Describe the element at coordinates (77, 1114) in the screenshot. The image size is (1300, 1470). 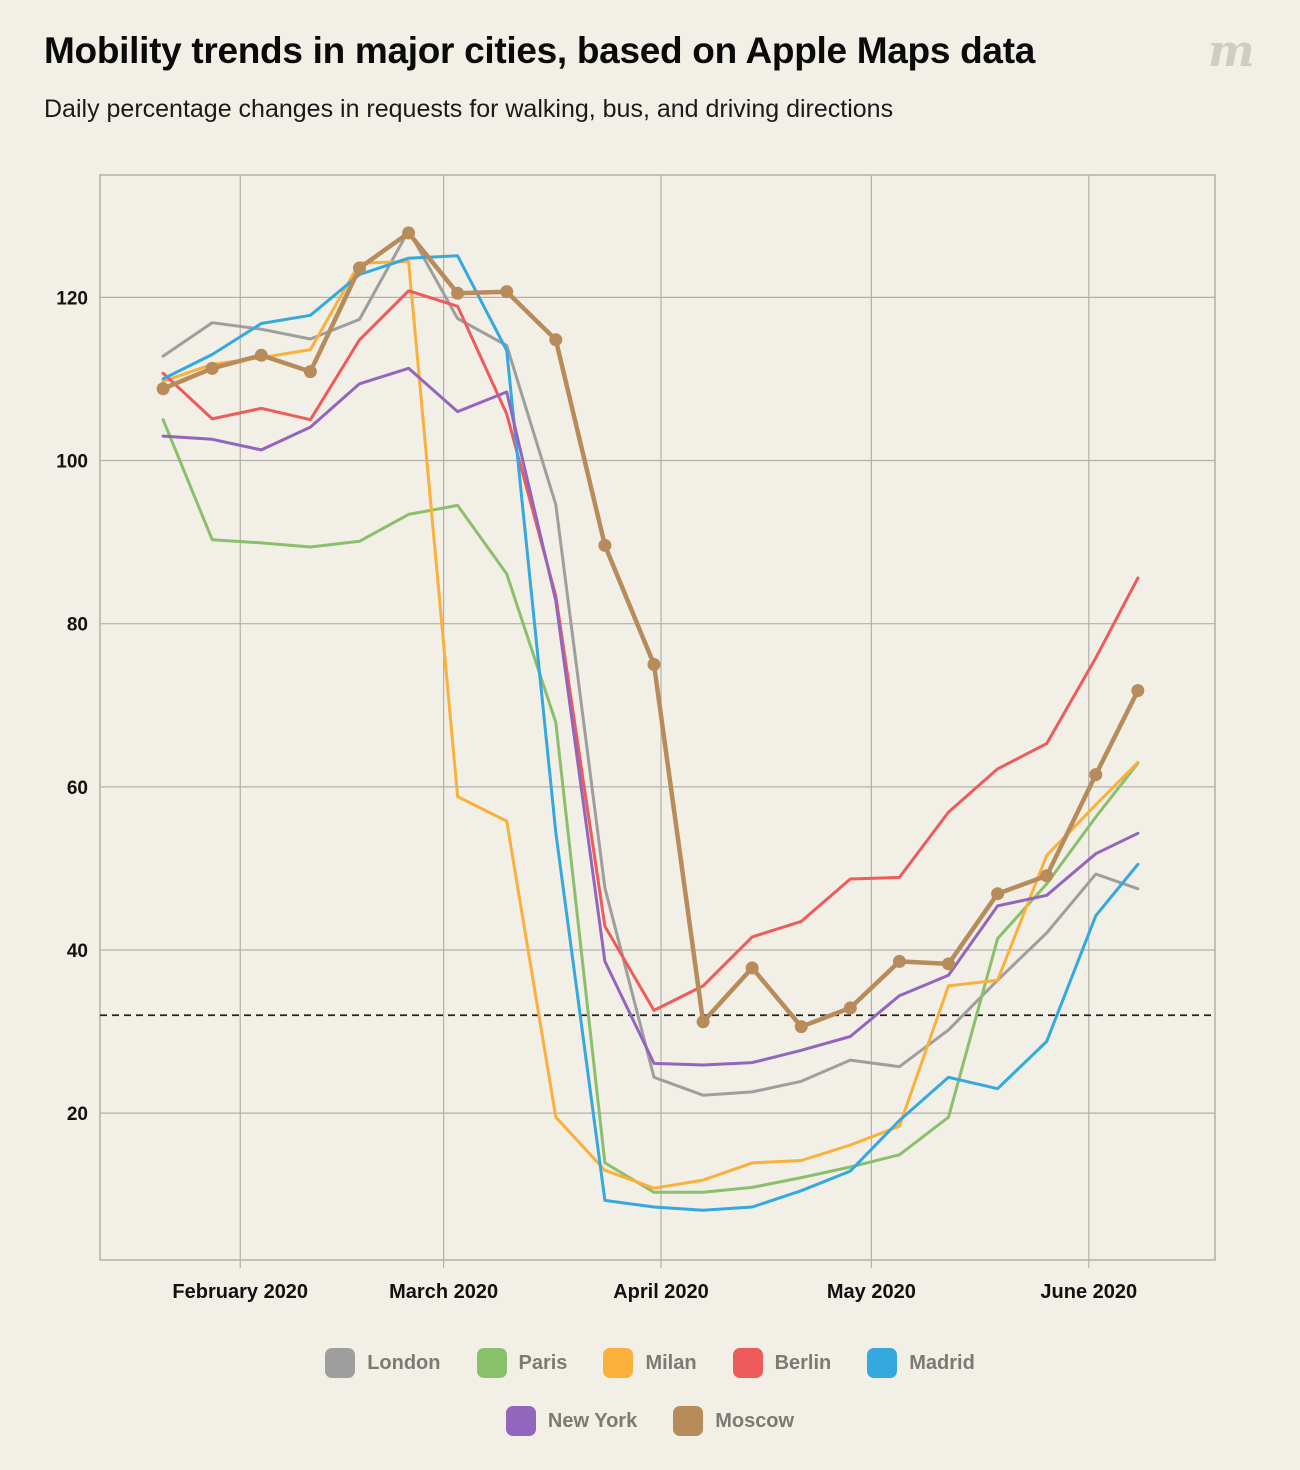
I see `y-tick-label: 20` at that location.